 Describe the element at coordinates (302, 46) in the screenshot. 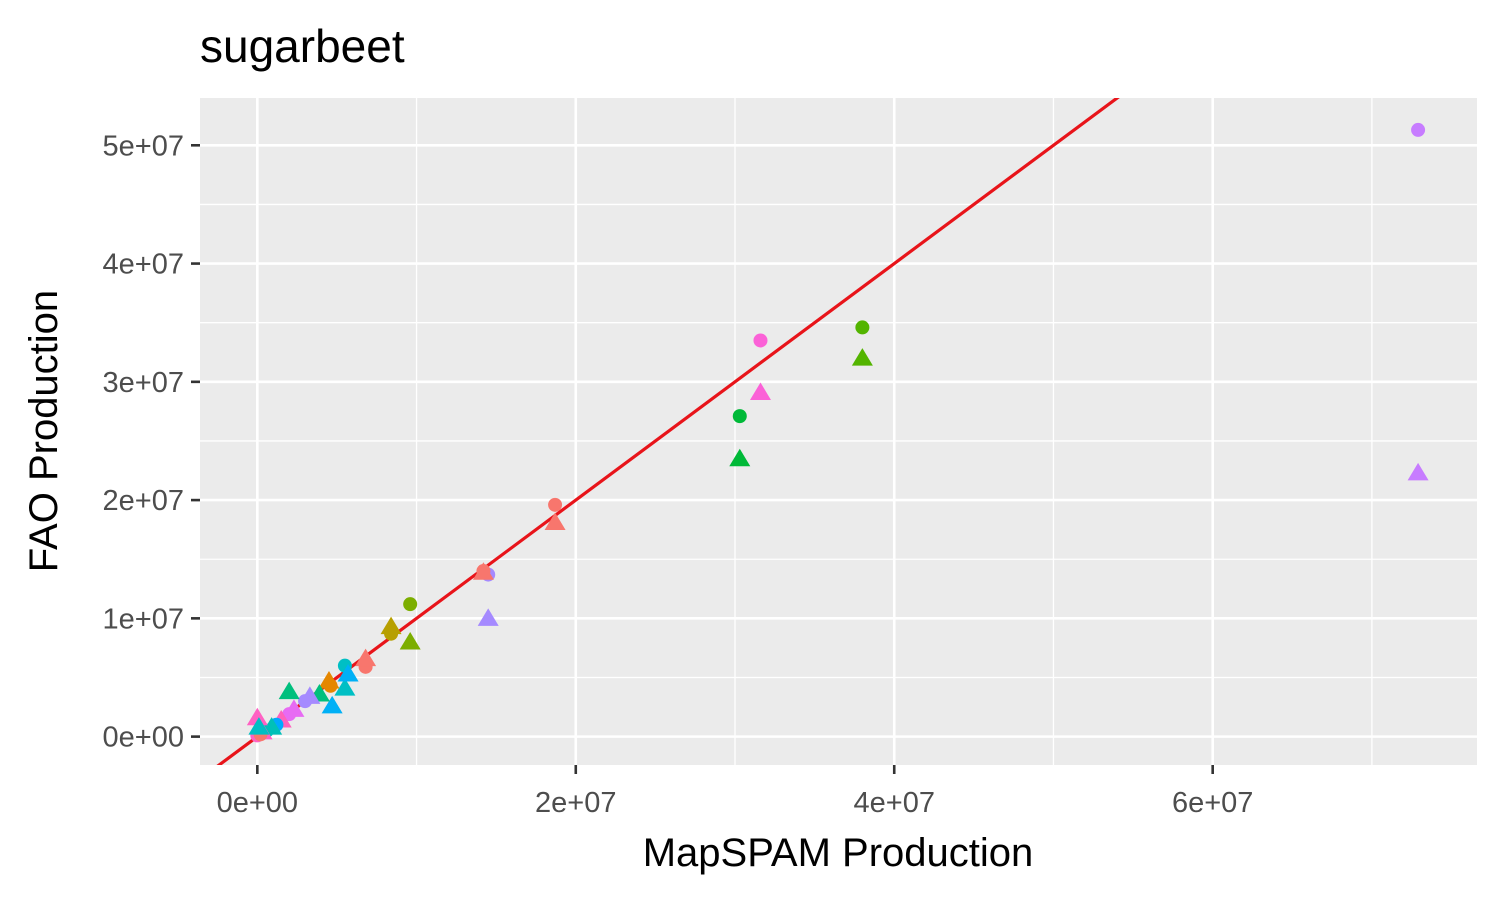

I see `chart-title: sugarbeet` at that location.